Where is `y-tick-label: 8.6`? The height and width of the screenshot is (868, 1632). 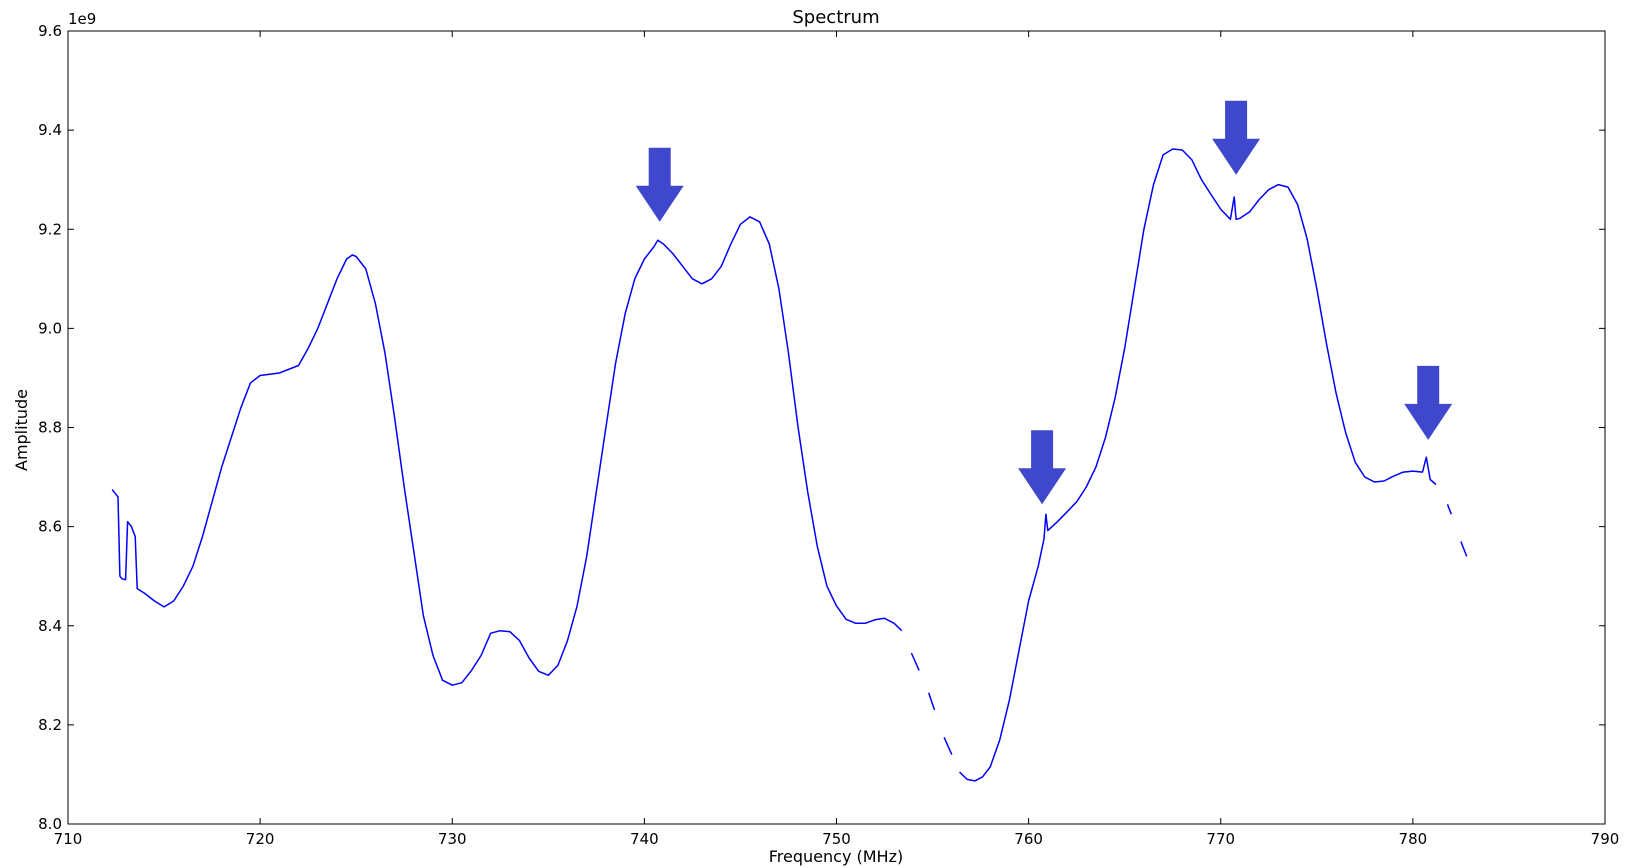 y-tick-label: 8.6 is located at coordinates (50, 527).